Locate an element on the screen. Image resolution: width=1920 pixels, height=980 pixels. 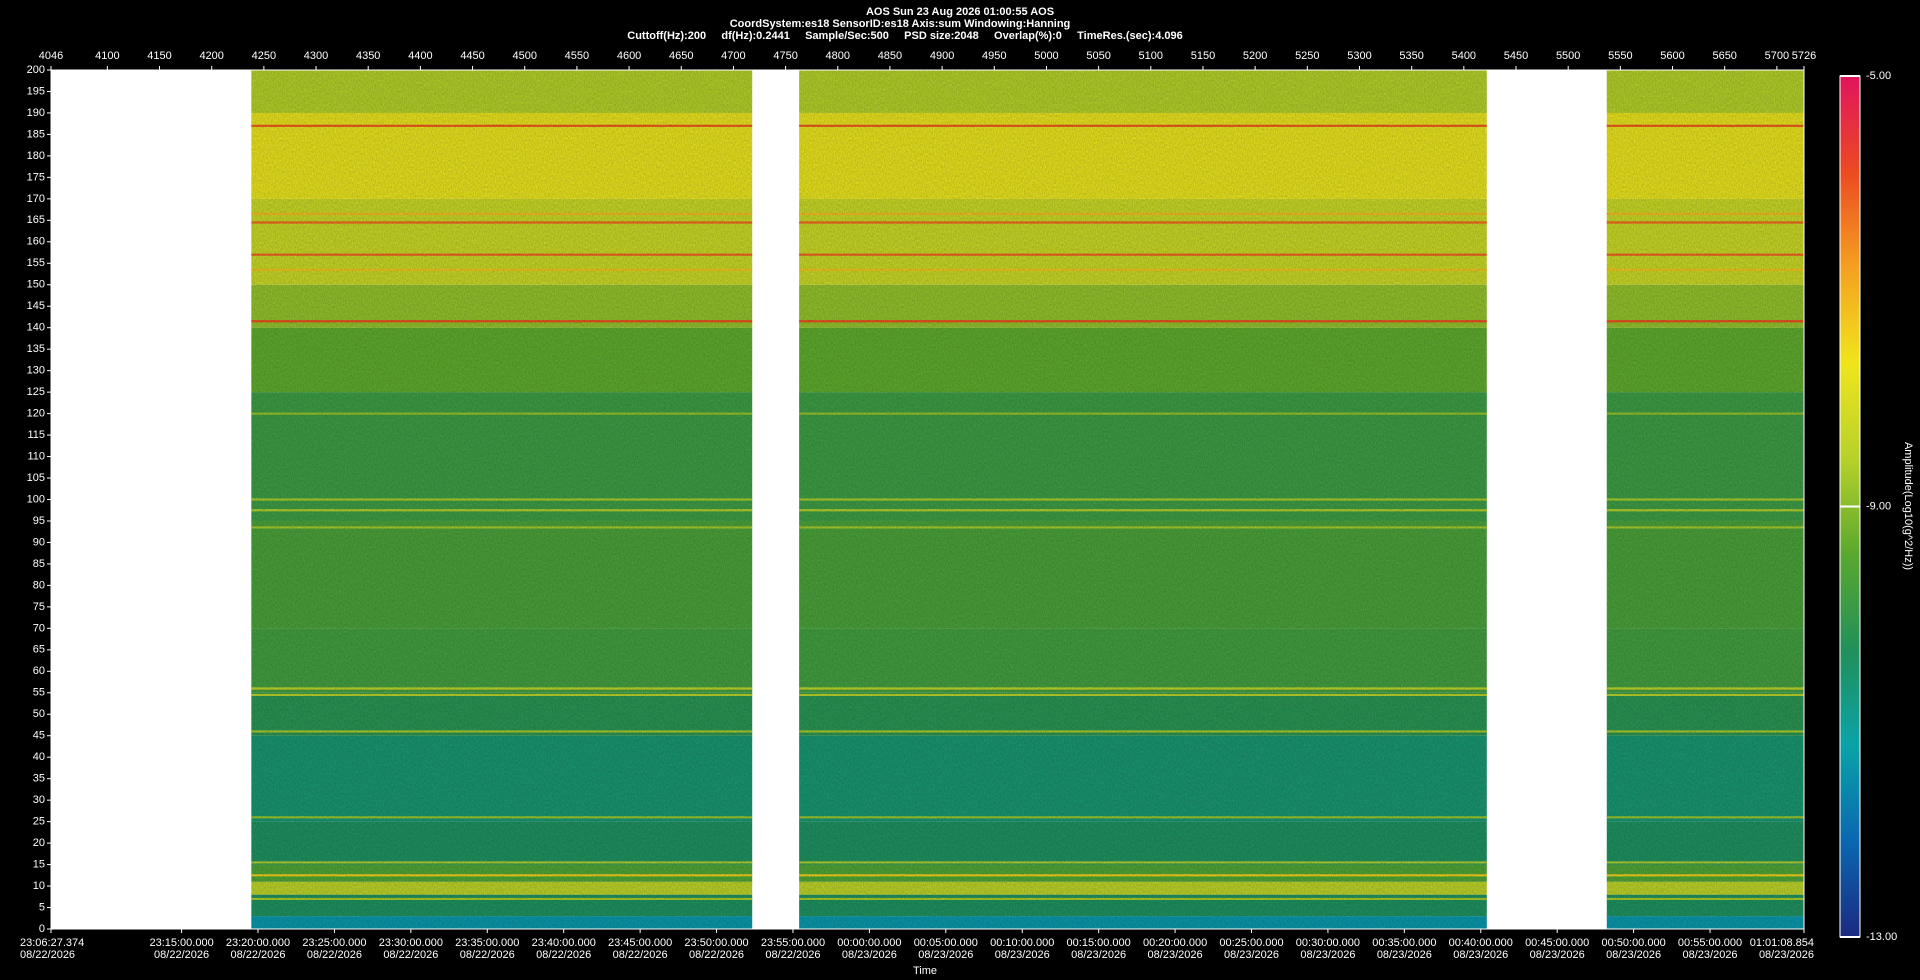
y-tick-label: 185 is located at coordinates (36, 134).